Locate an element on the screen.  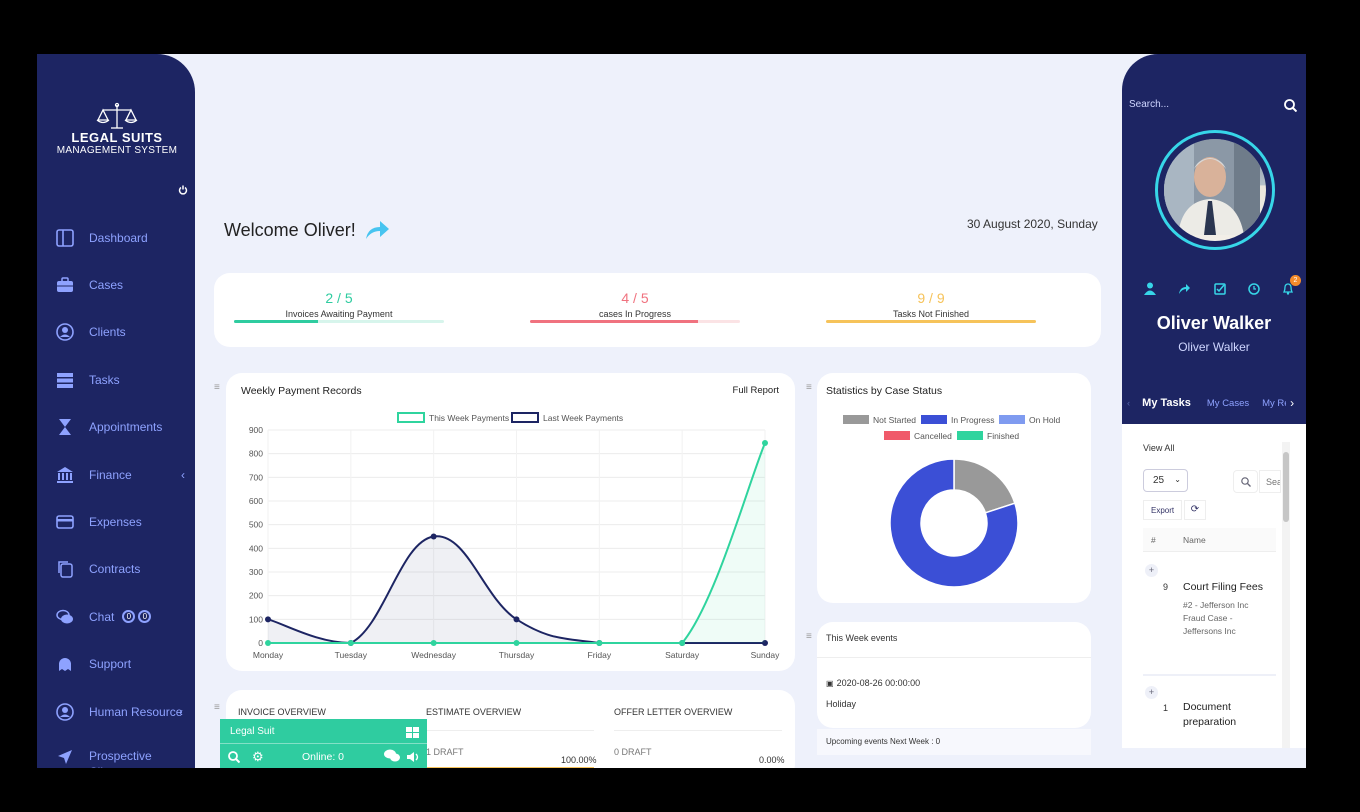
navigation-arrow-icon is located at coordinates (65, 757).